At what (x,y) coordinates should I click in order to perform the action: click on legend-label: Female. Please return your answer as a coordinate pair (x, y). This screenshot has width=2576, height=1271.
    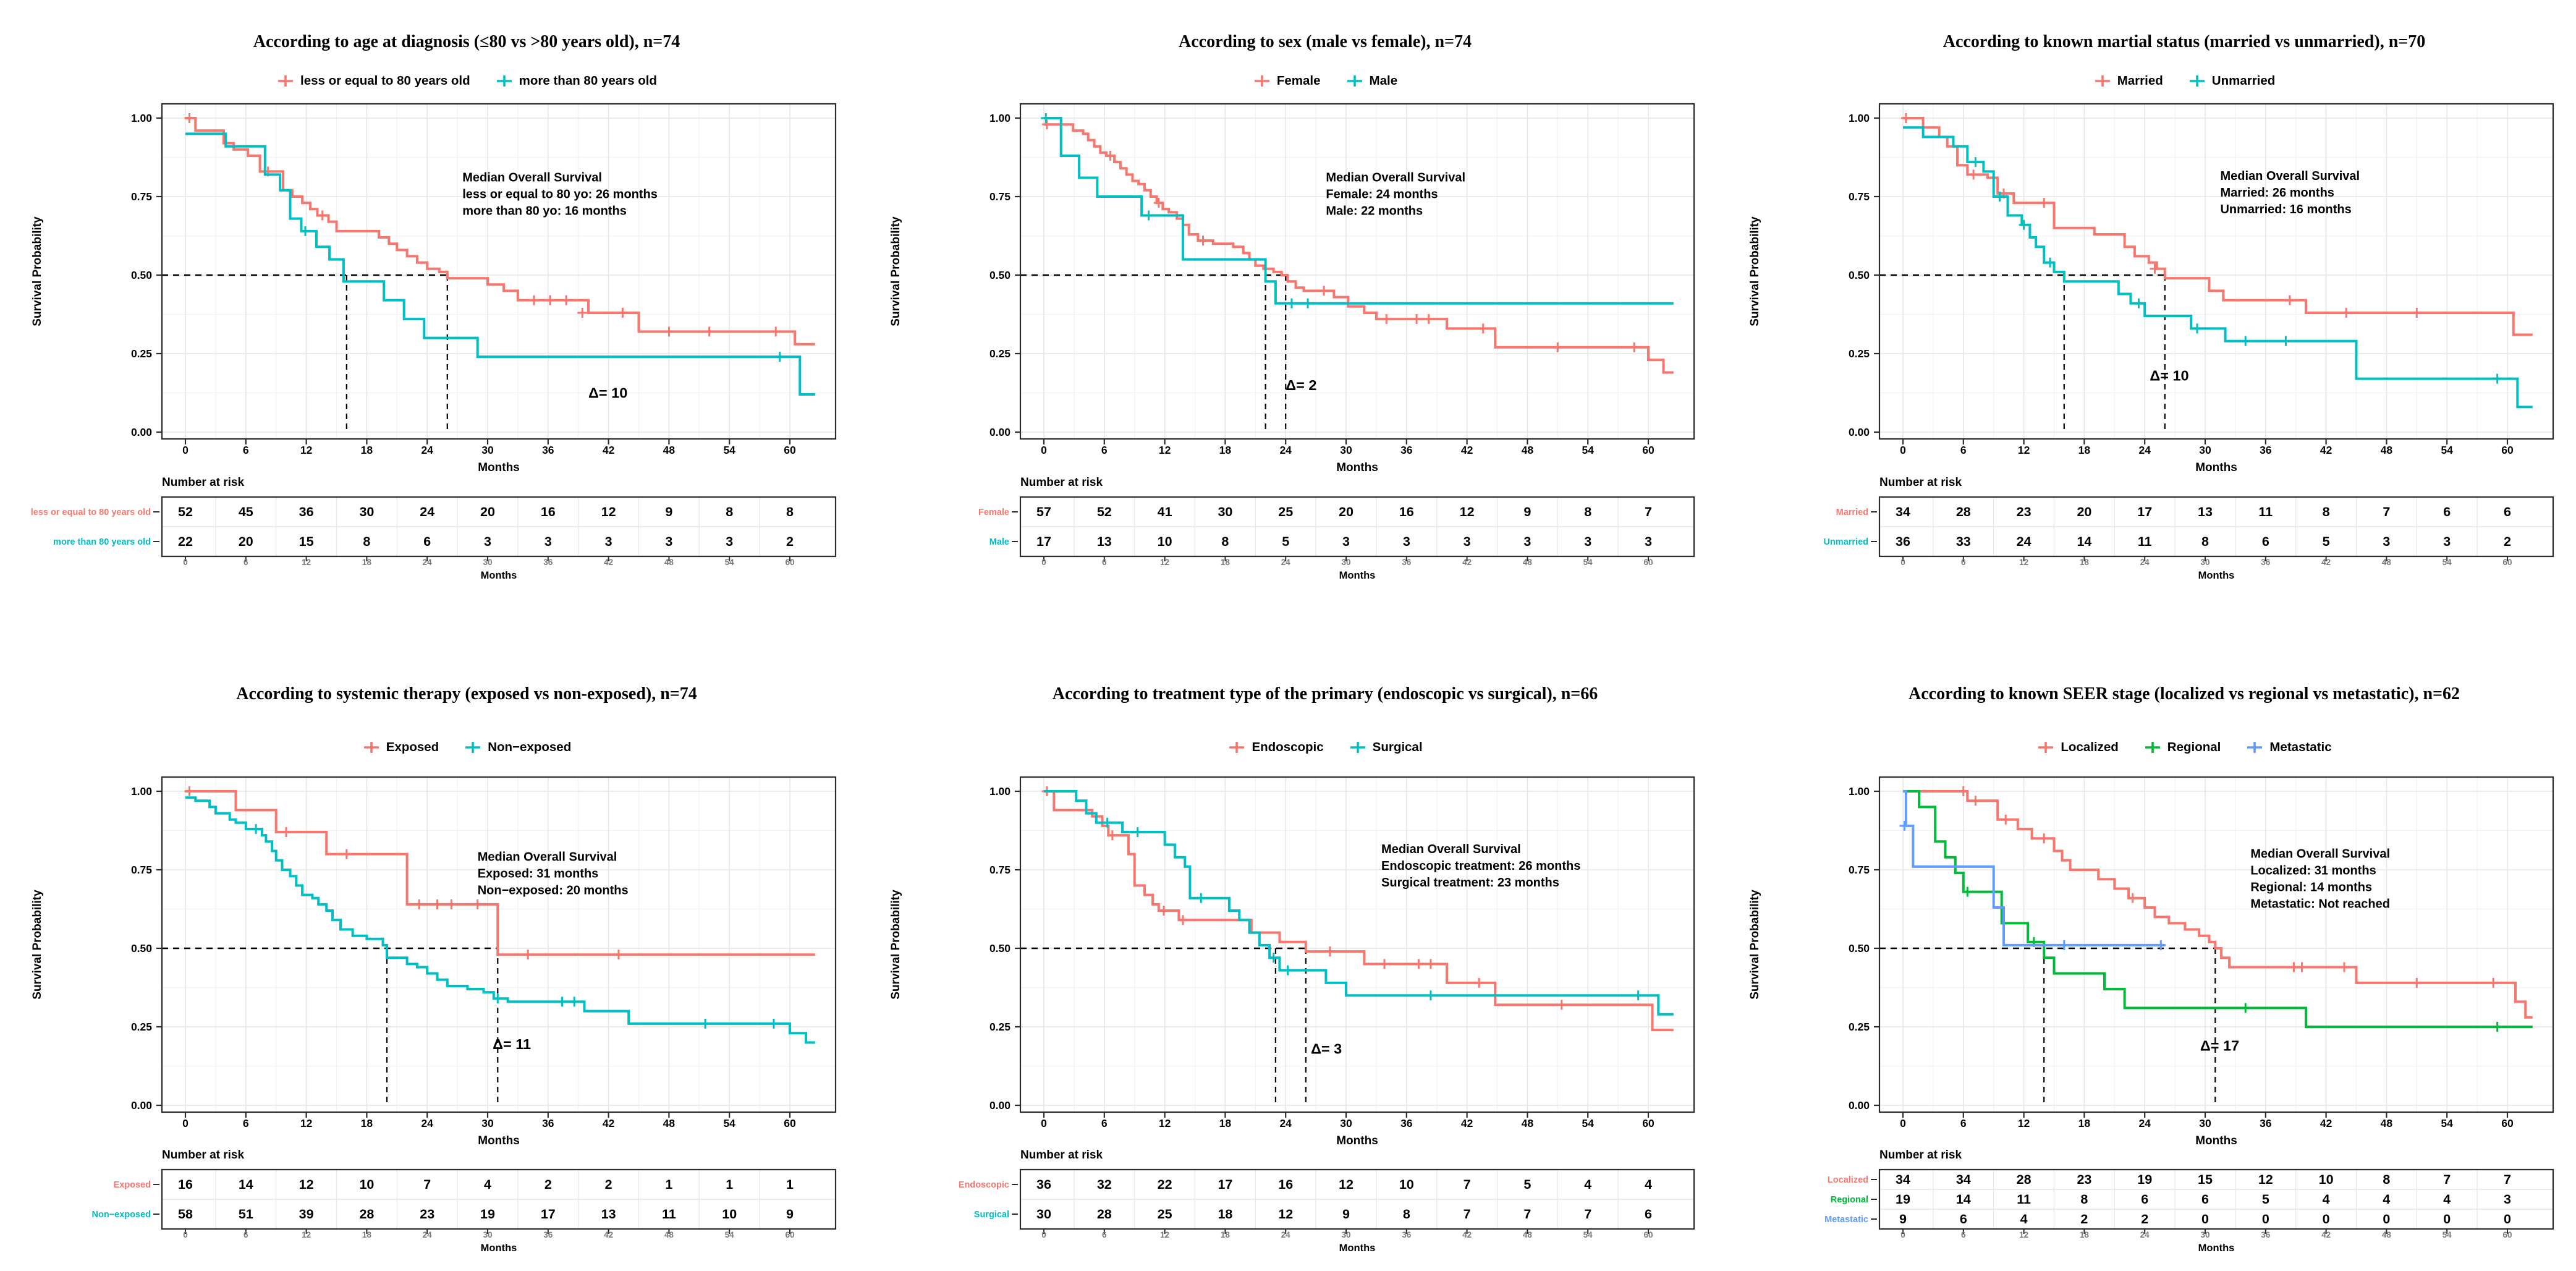
    Looking at the image, I should click on (1298, 81).